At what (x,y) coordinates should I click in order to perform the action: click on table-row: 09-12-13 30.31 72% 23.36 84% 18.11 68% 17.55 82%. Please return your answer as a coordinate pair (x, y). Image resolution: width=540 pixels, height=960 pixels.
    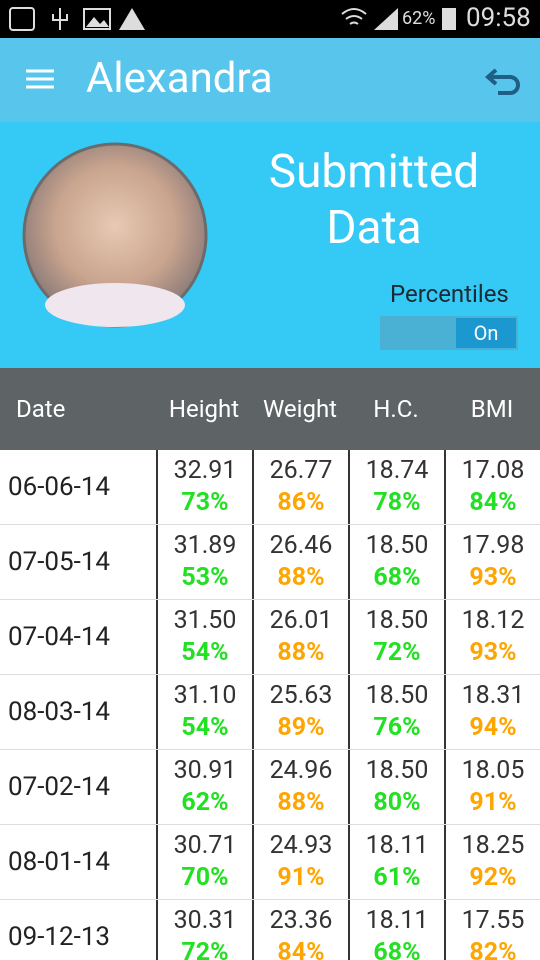
    Looking at the image, I should click on (270, 930).